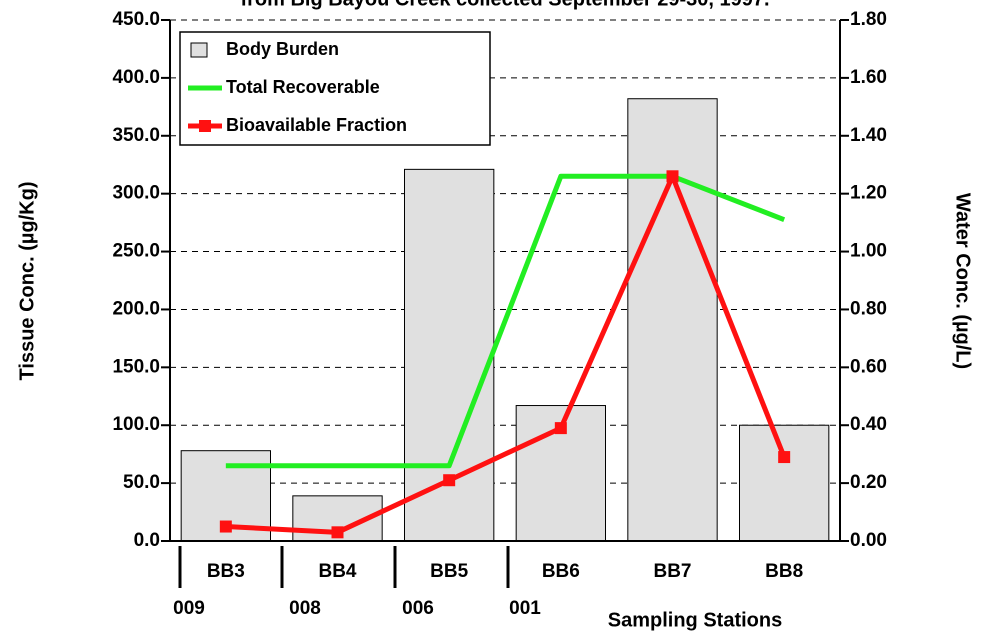 Image resolution: width=989 pixels, height=639 pixels. I want to click on x-tick-label: BB3, so click(226, 571).